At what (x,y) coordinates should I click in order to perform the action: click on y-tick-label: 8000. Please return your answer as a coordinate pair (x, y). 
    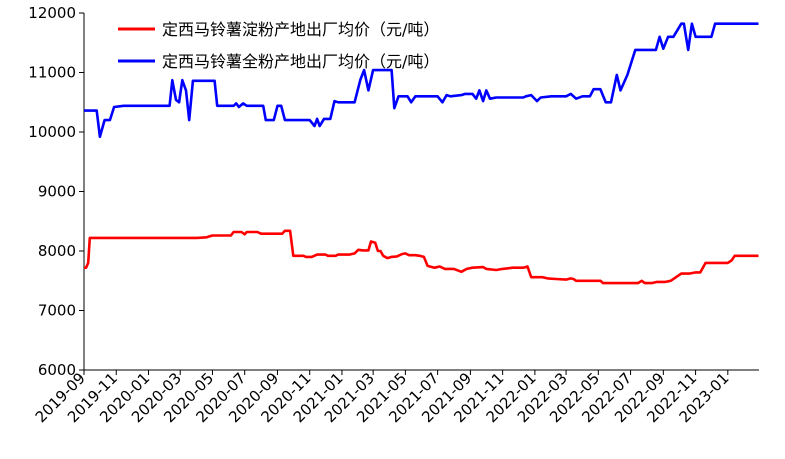
    Looking at the image, I should click on (57, 251).